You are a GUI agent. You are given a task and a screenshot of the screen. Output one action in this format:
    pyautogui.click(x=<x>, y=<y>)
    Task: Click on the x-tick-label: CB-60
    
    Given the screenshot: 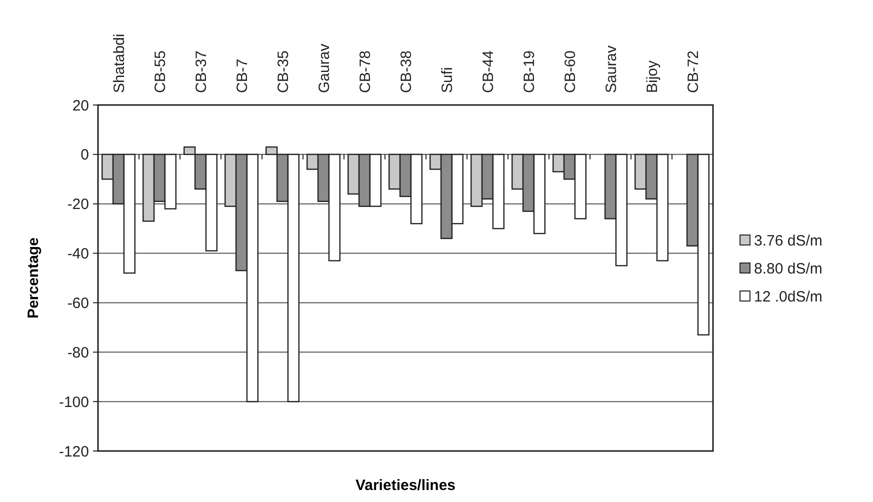 What is the action you would take?
    pyautogui.click(x=570, y=71)
    